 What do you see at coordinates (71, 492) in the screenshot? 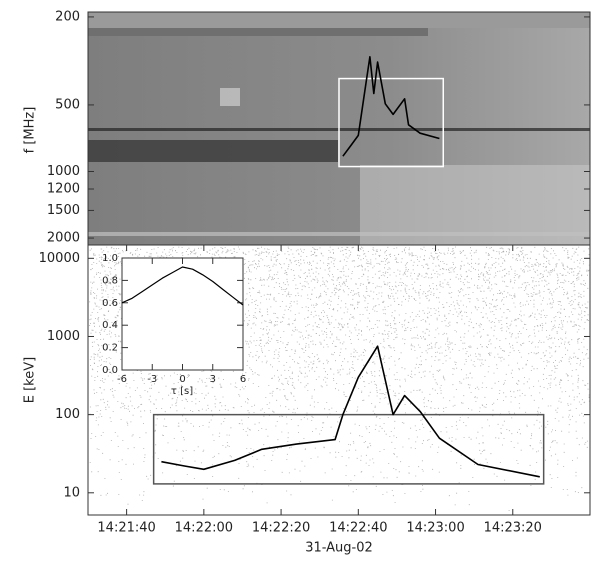
I see `y-tick-label: 10` at bounding box center [71, 492].